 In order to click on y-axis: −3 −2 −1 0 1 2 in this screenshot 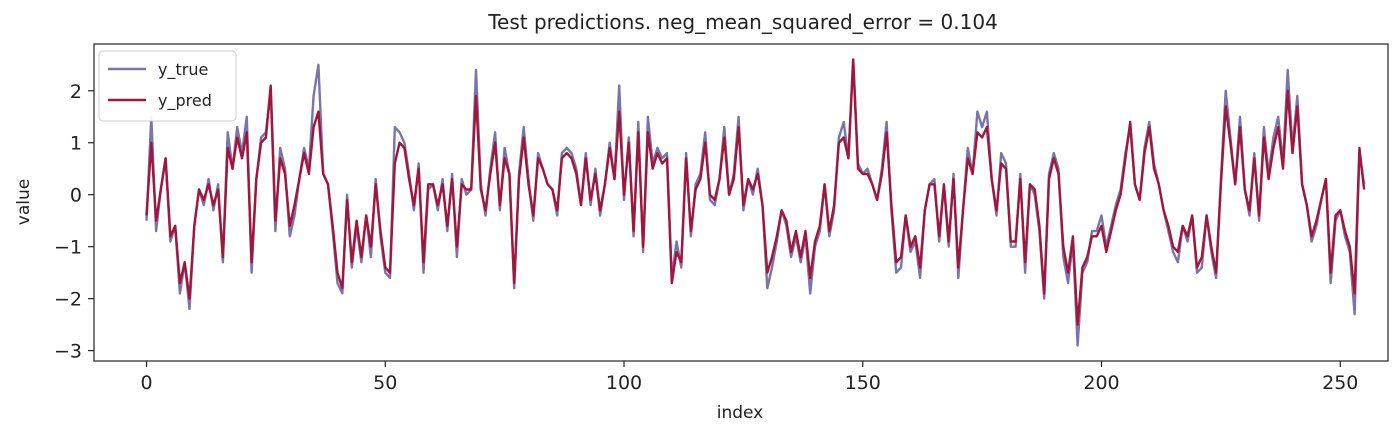, I will do `click(74, 222)`.